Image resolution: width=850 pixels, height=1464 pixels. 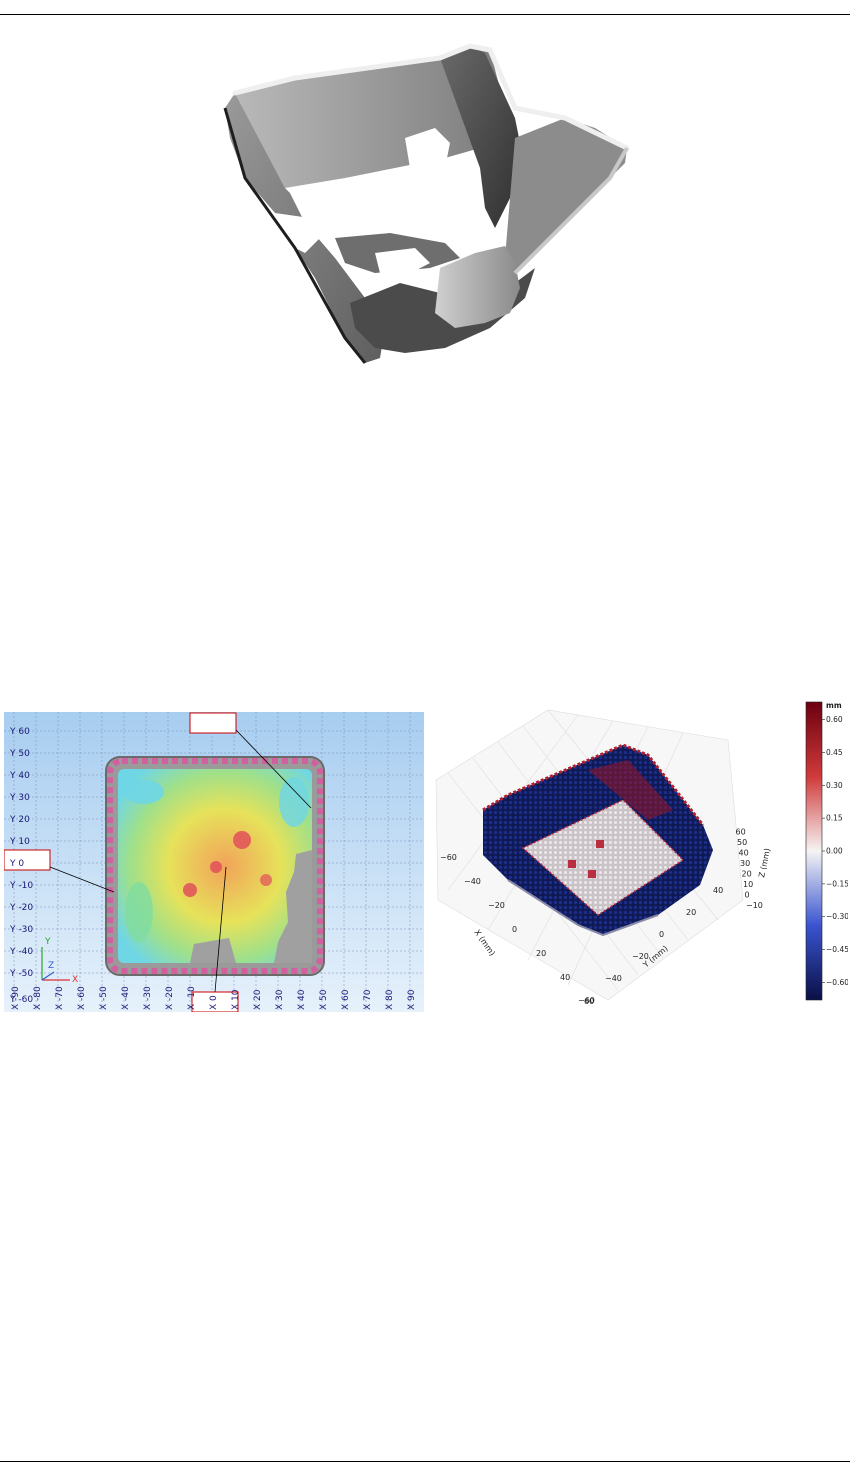 What do you see at coordinates (16, 864) in the screenshot?
I see `y-tick-label: Y 0` at bounding box center [16, 864].